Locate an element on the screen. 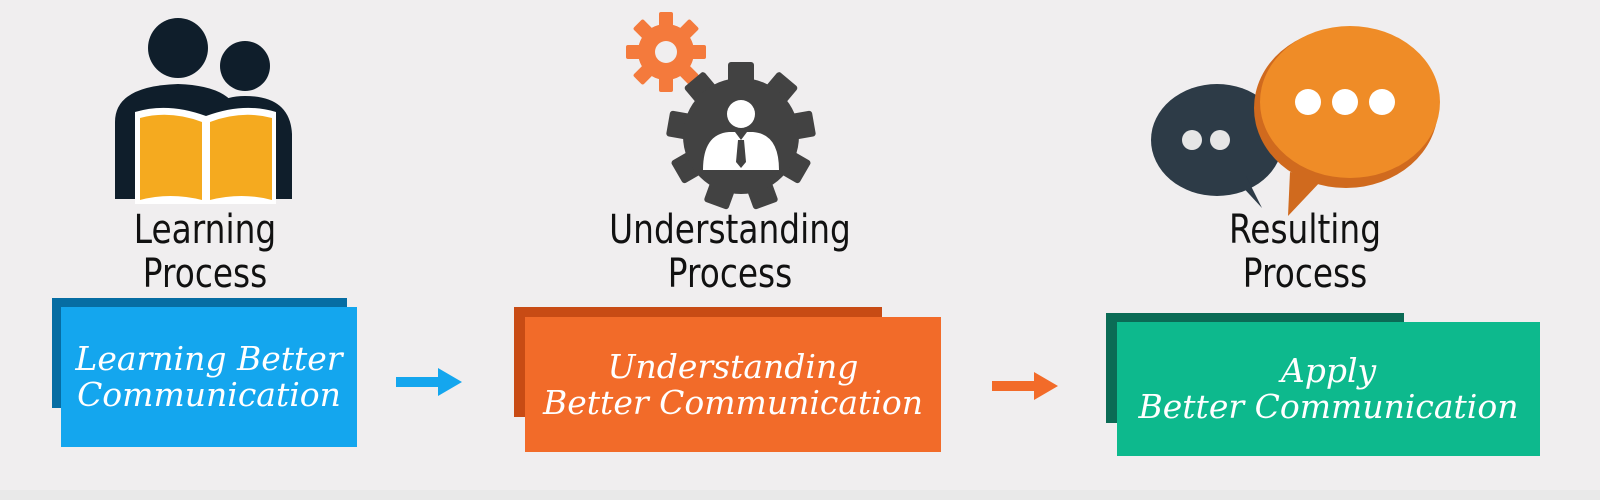 This screenshot has height=500, width=1600. gear-businessman-icon is located at coordinates (721, 111).